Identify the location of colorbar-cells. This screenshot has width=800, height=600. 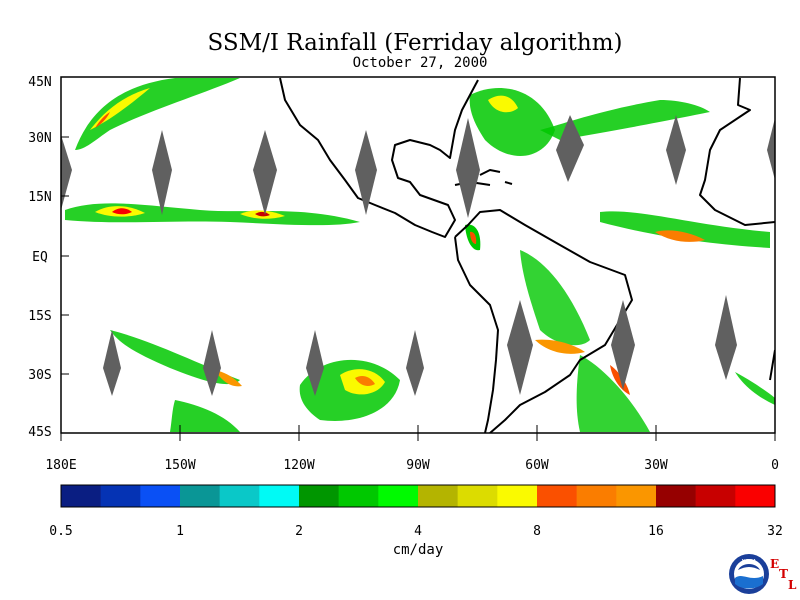
(418, 496).